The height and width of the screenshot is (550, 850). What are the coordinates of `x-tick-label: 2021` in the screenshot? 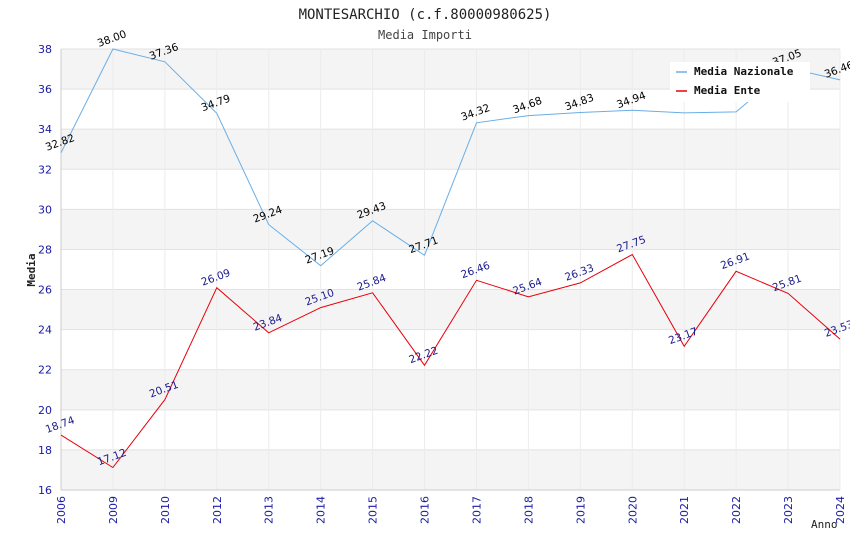 It's located at (684, 510).